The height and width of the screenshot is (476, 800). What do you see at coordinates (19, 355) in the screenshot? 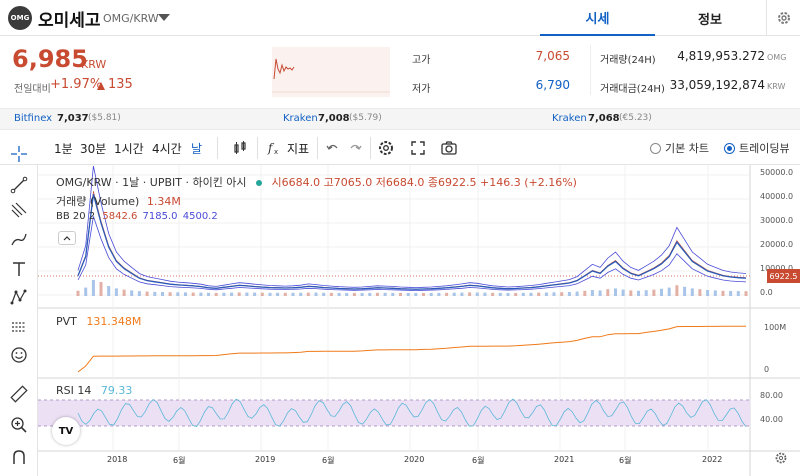
I see `emoji-icon` at bounding box center [19, 355].